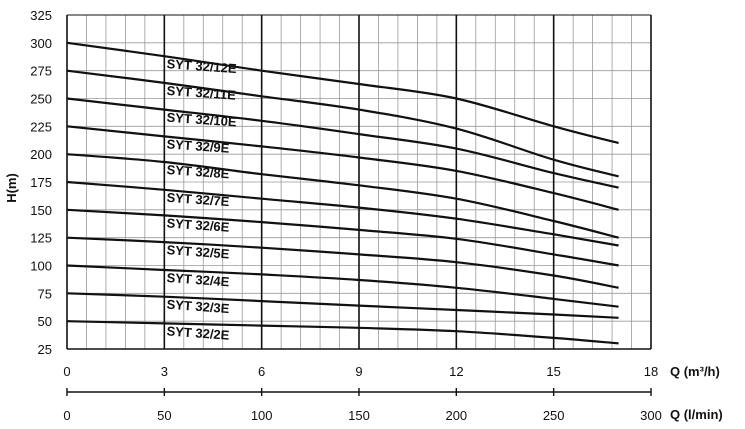 The image size is (745, 429). Describe the element at coordinates (41, 15) in the screenshot. I see `y-tick-label: 325` at that location.